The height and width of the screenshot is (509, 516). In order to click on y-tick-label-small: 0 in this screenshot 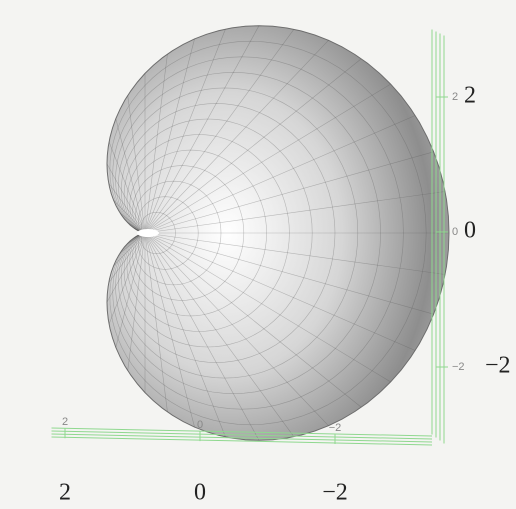, I will do `click(455, 232)`.